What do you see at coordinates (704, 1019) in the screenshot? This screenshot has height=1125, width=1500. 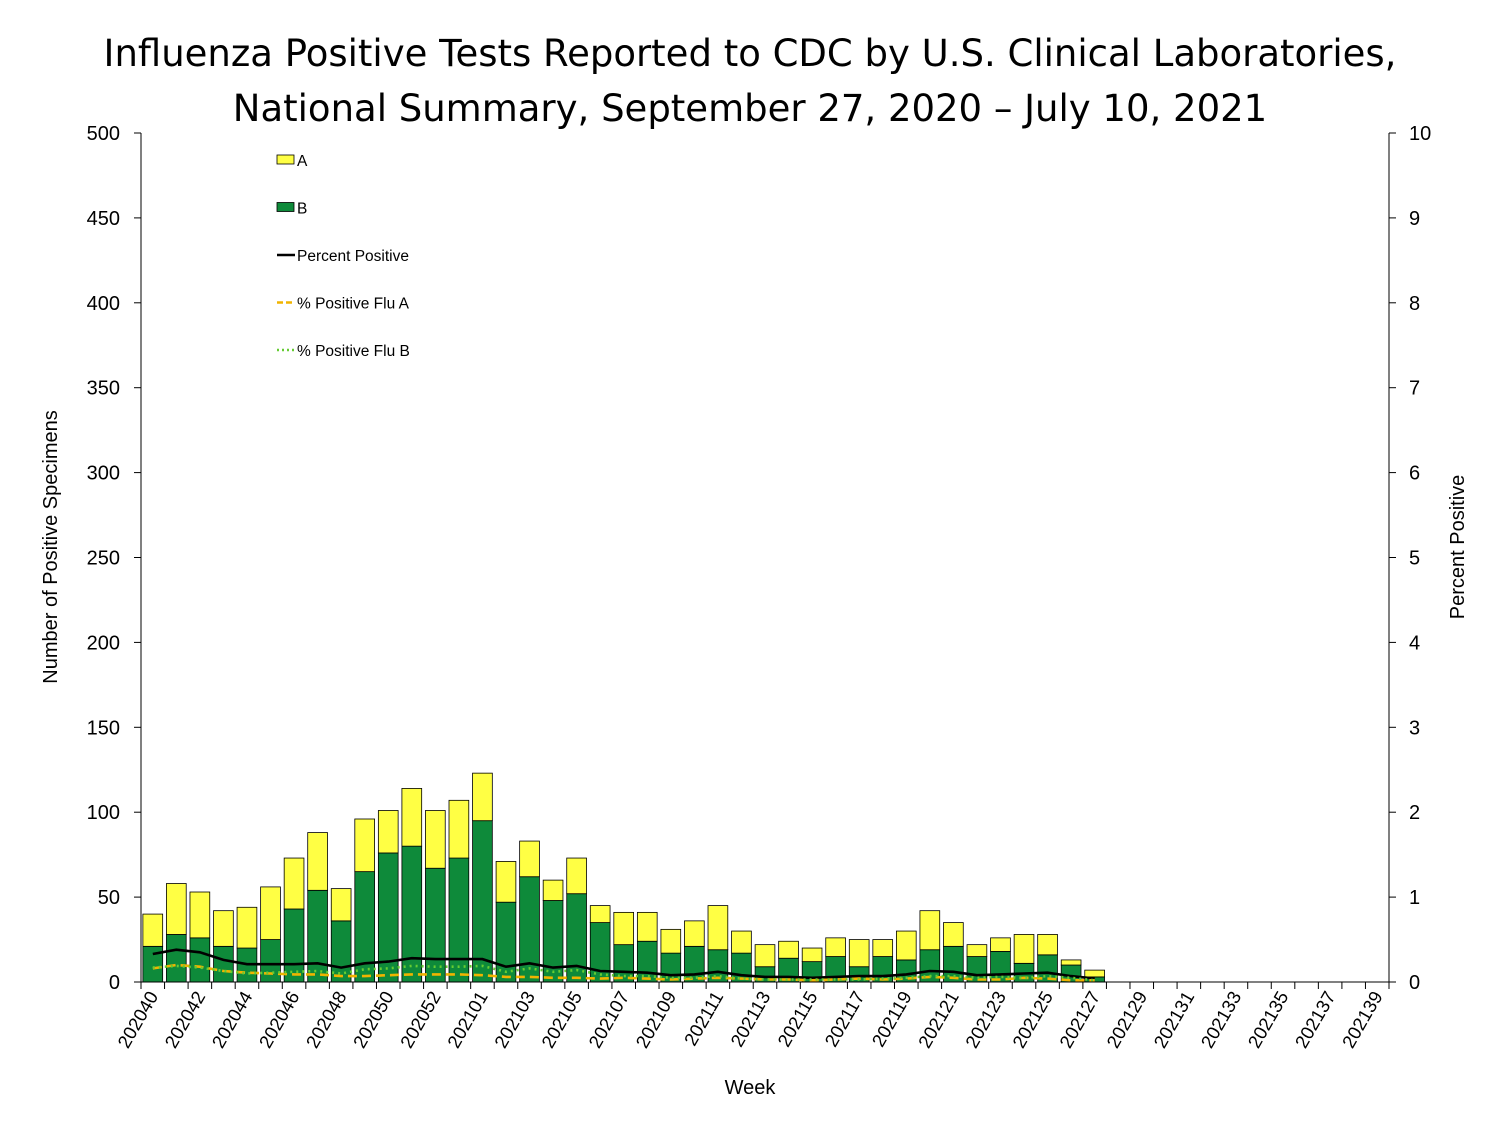 I see `x-tick-label: 202111` at bounding box center [704, 1019].